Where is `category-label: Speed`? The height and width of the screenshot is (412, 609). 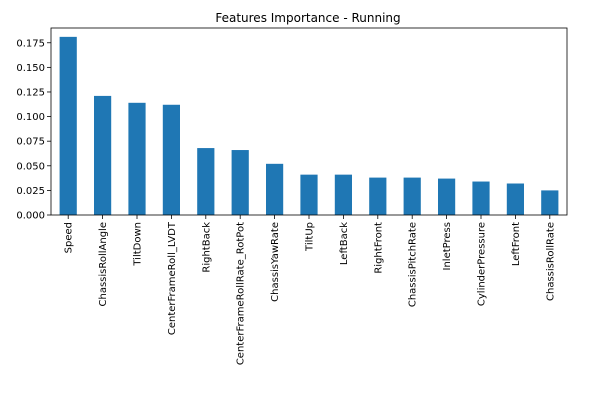
category-label: Speed is located at coordinates (69, 237).